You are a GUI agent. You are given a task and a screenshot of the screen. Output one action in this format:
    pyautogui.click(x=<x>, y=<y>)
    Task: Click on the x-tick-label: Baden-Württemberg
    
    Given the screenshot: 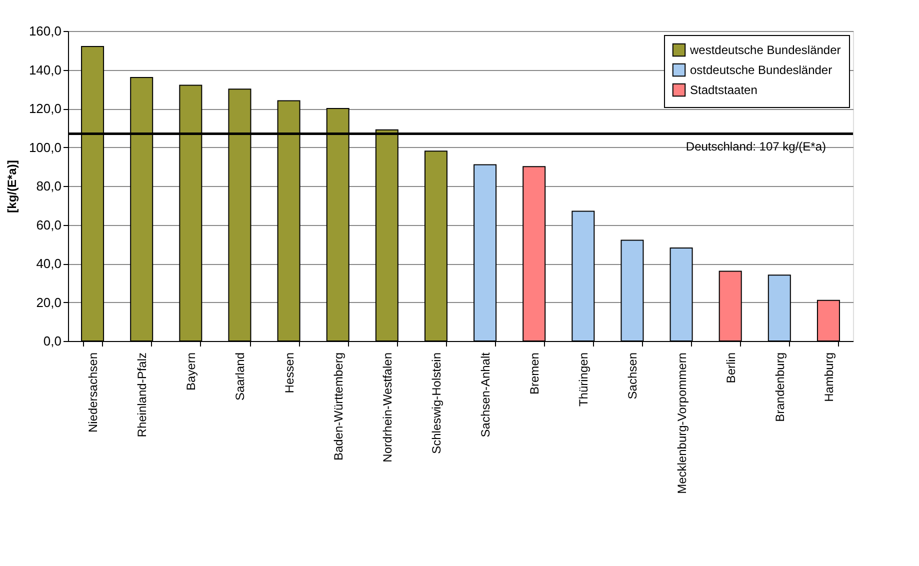 What is the action you would take?
    pyautogui.click(x=338, y=406)
    